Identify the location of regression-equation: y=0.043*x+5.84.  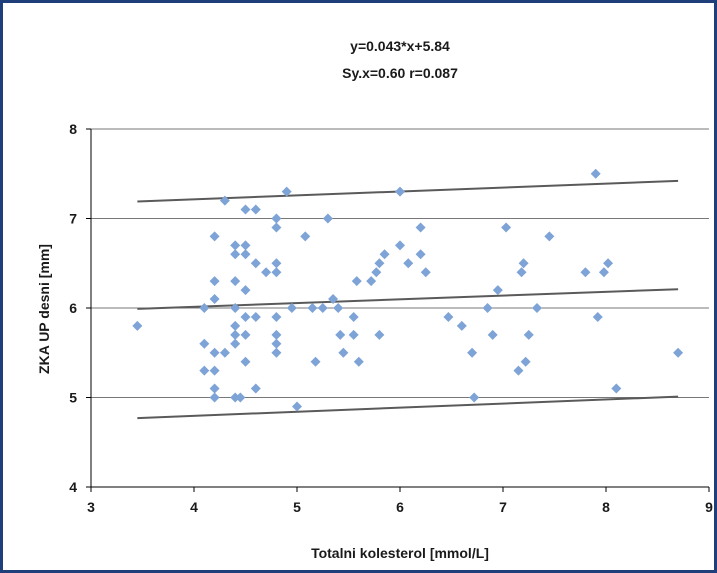
(400, 46).